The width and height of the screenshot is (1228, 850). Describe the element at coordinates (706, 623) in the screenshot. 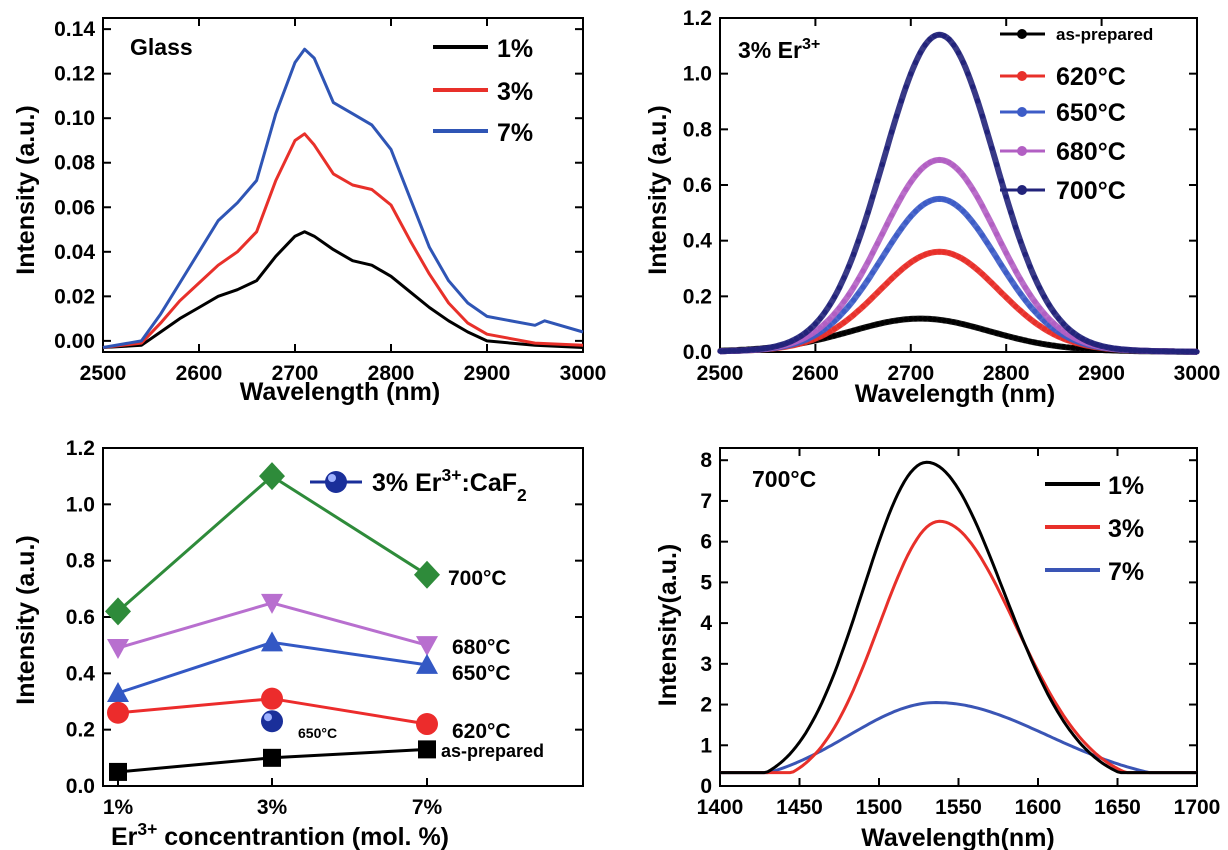

I see `panel-d-ytick-label: 4` at that location.